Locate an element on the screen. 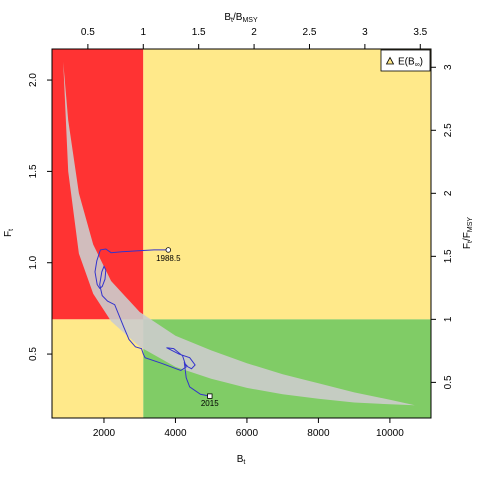 This screenshot has width=480, height=480. y-right-tick-label: 1 is located at coordinates (448, 319).